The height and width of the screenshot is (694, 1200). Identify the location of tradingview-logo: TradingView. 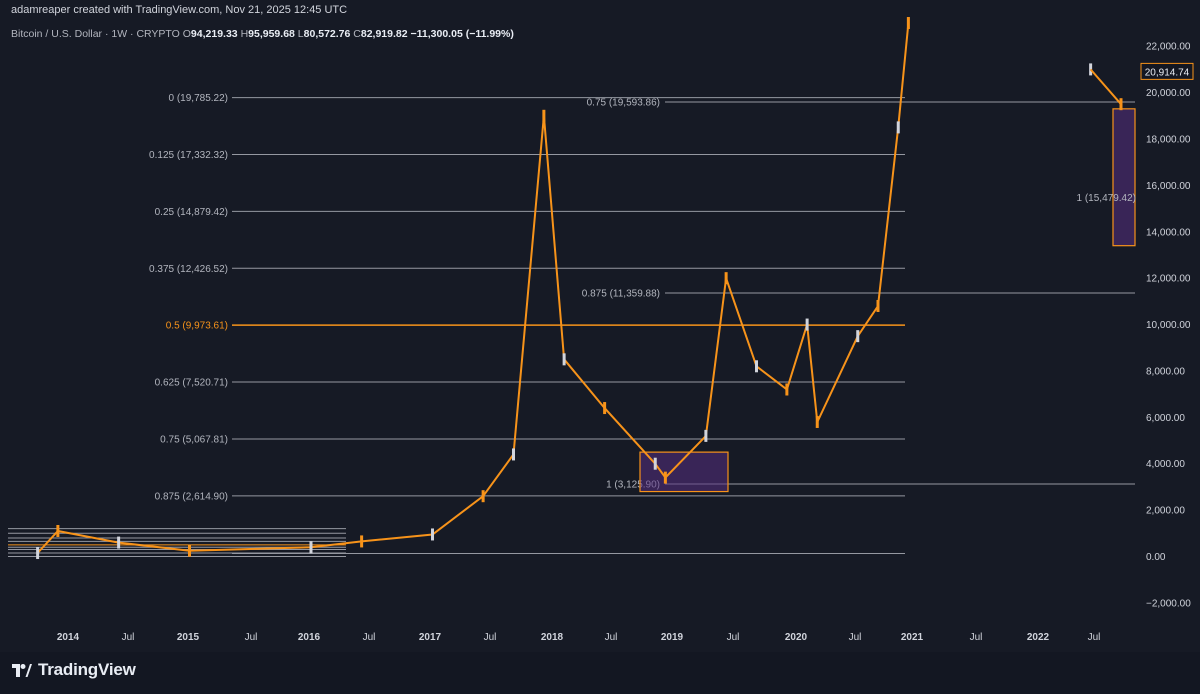
(74, 670).